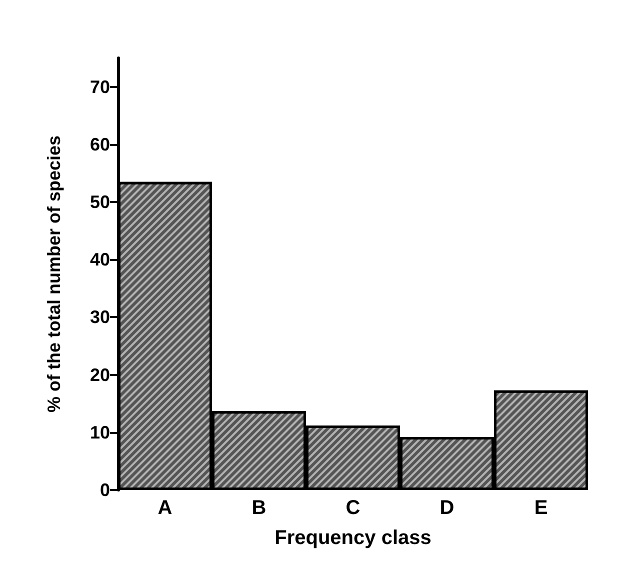 The width and height of the screenshot is (636, 573). I want to click on x-tick-label: A, so click(165, 508).